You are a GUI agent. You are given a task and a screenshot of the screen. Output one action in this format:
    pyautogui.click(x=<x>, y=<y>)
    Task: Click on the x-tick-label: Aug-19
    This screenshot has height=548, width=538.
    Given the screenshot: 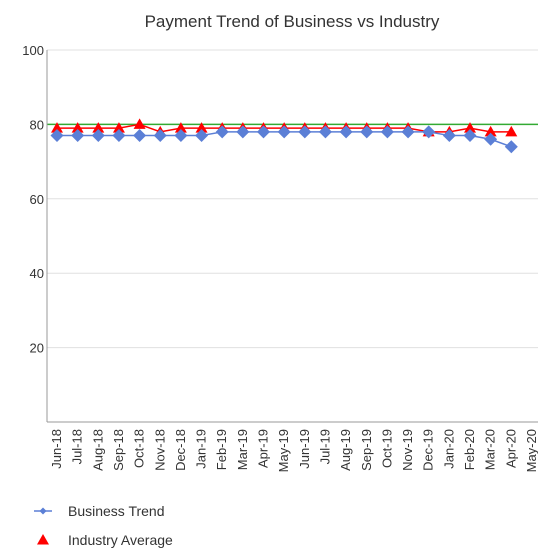 What is the action you would take?
    pyautogui.click(x=345, y=450)
    